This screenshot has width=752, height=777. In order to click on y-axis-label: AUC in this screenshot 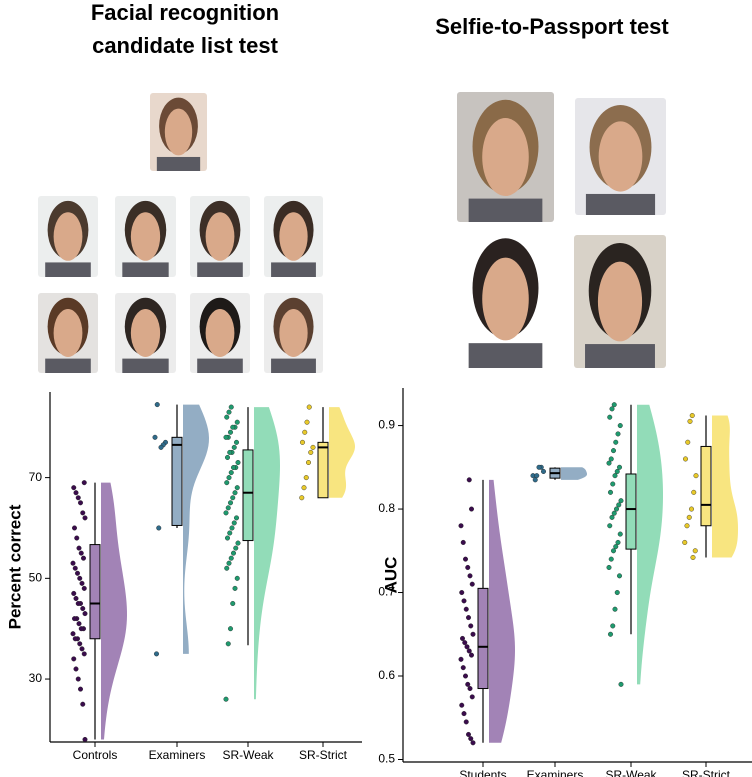, I will do `click(390, 575)`.